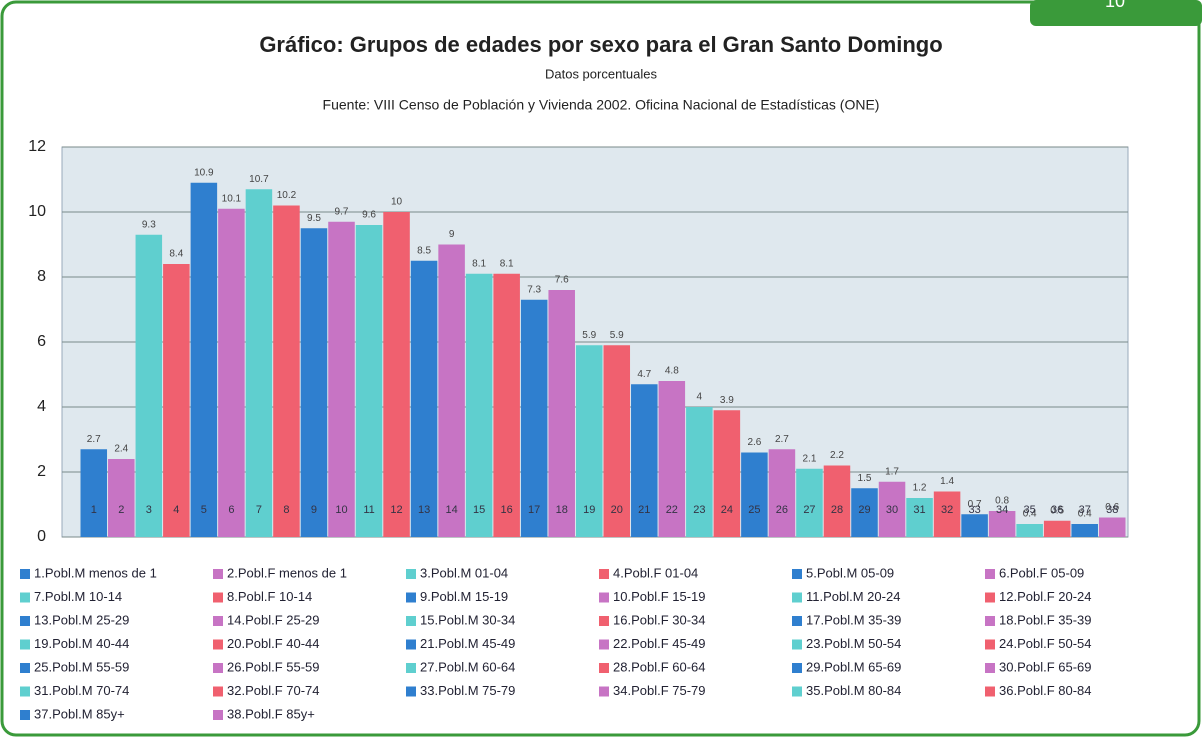 The height and width of the screenshot is (743, 1202). What do you see at coordinates (204, 172) in the screenshot?
I see `value-label: 10.9` at bounding box center [204, 172].